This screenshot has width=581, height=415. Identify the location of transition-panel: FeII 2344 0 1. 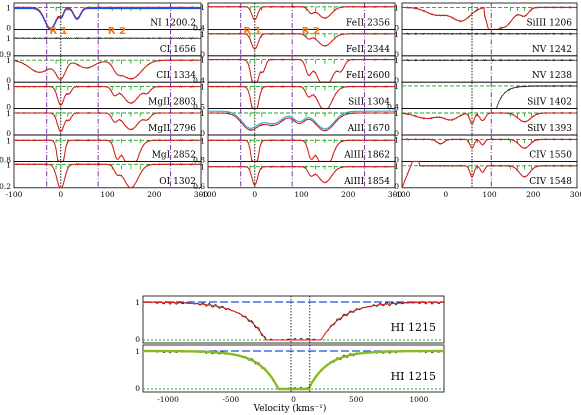
(298, 43).